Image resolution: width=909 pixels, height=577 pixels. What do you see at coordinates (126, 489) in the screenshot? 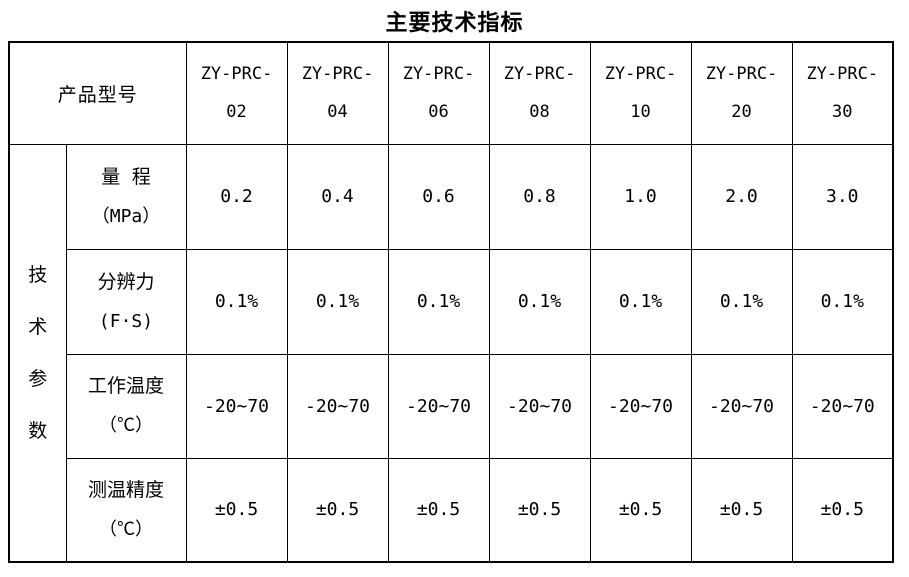
I see `param-label-line1: 测温精度` at bounding box center [126, 489].